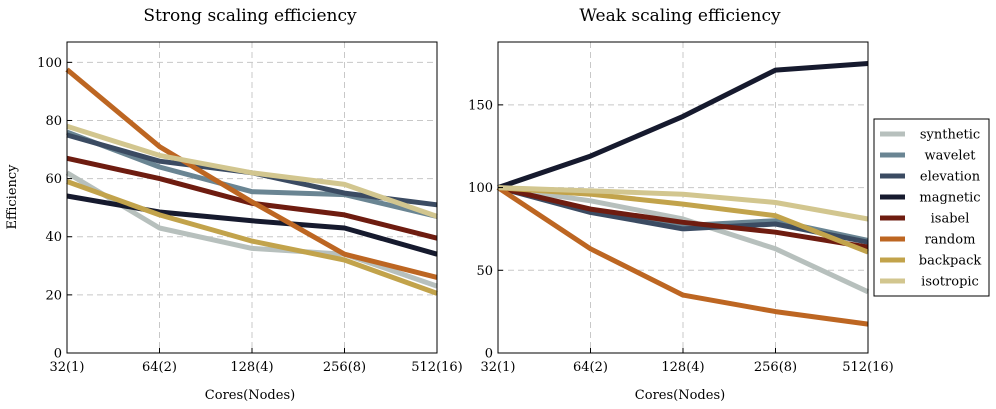 The image size is (996, 409). Describe the element at coordinates (53, 121) in the screenshot. I see `y-tick-label: 80` at that location.